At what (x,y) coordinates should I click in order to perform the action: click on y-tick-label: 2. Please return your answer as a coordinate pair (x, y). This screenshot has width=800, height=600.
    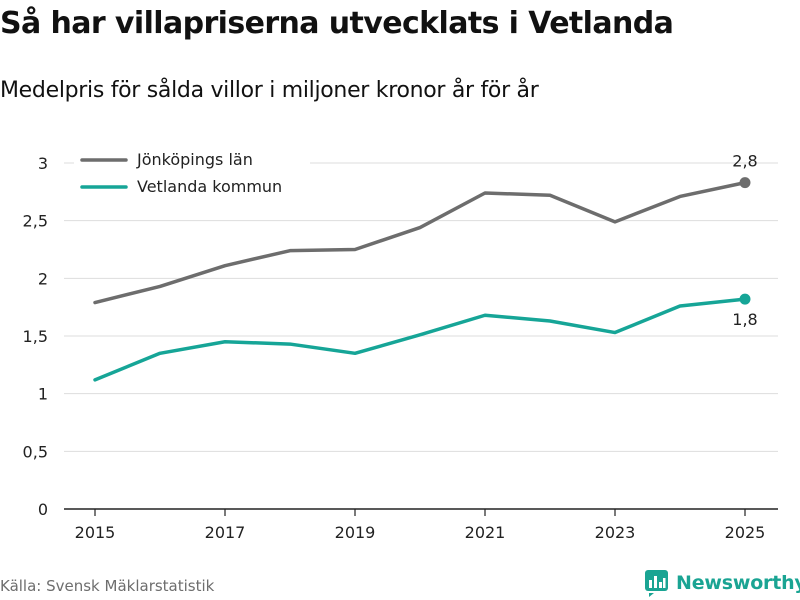
    Looking at the image, I should click on (43, 278).